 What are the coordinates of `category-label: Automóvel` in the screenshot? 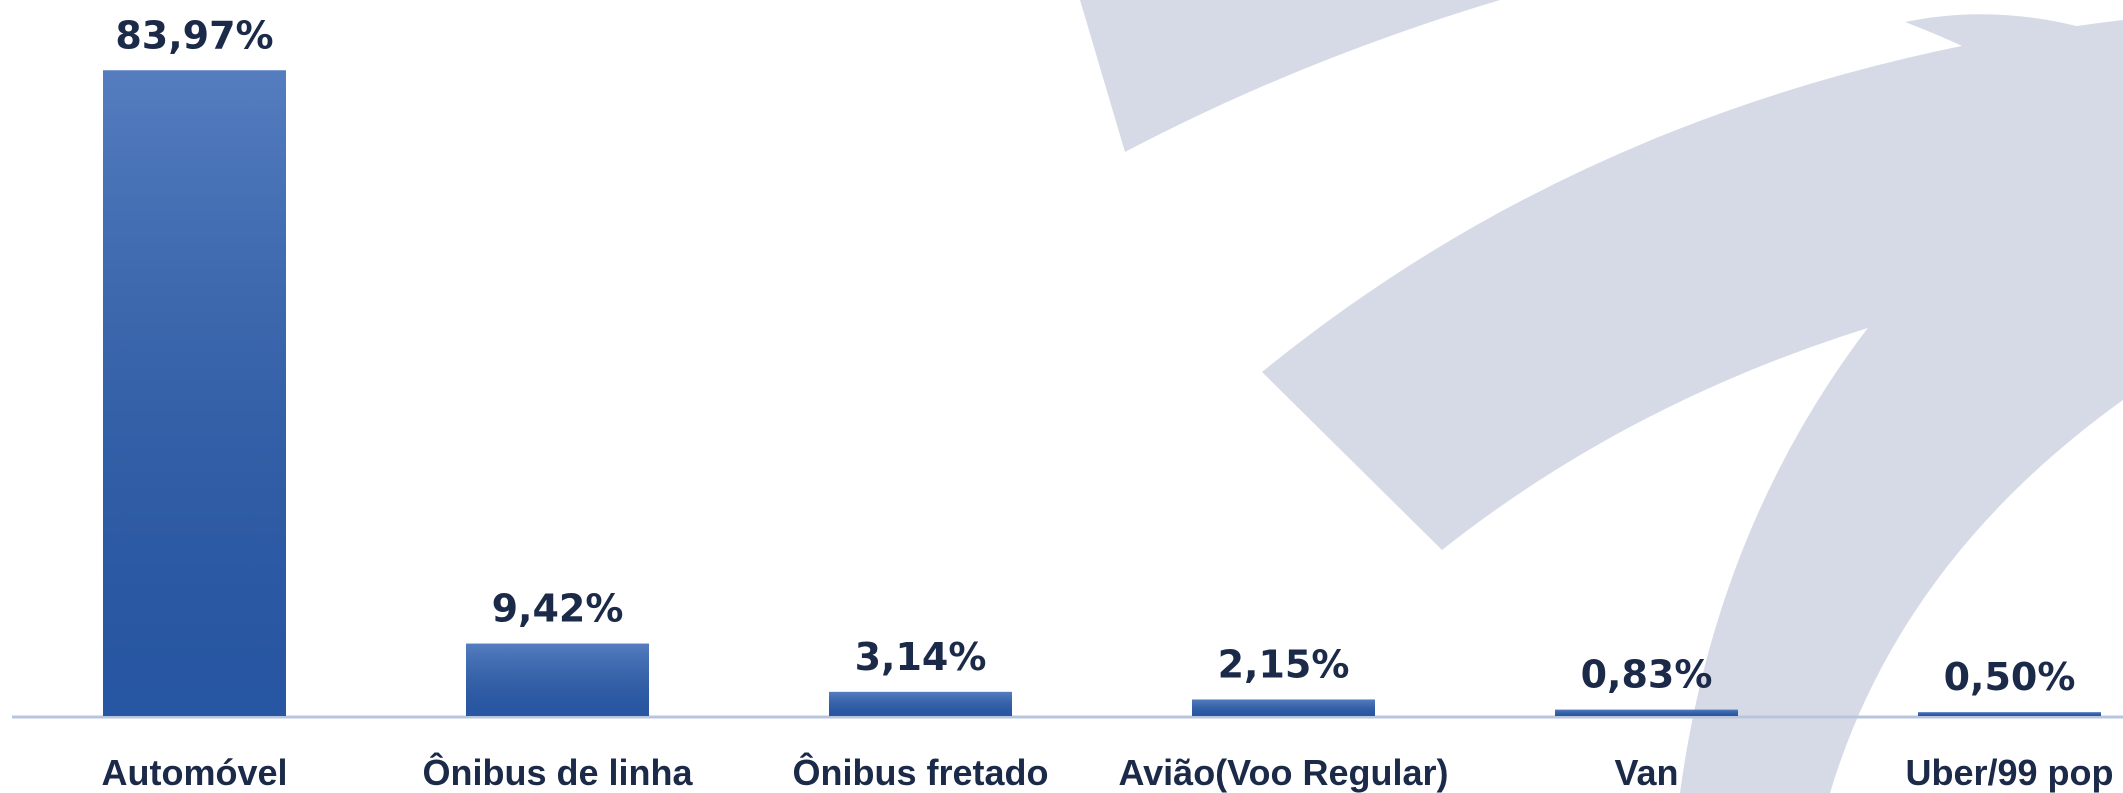 It's located at (194, 772).